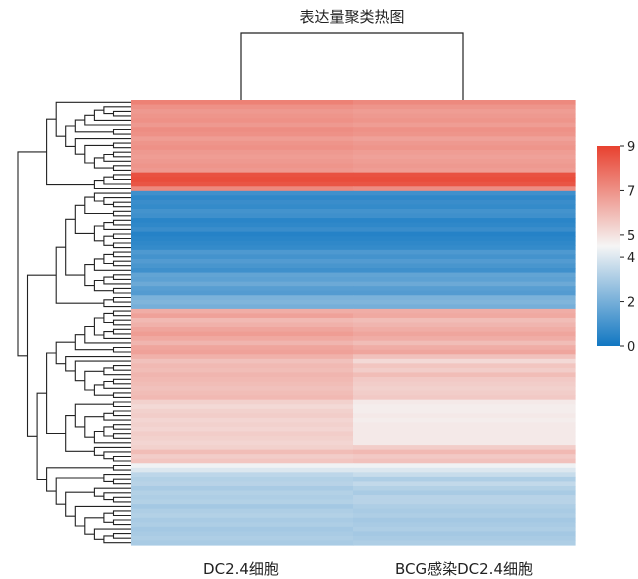 The image size is (638, 579). I want to click on column-label-0: DC2.4细胞, so click(241, 569).